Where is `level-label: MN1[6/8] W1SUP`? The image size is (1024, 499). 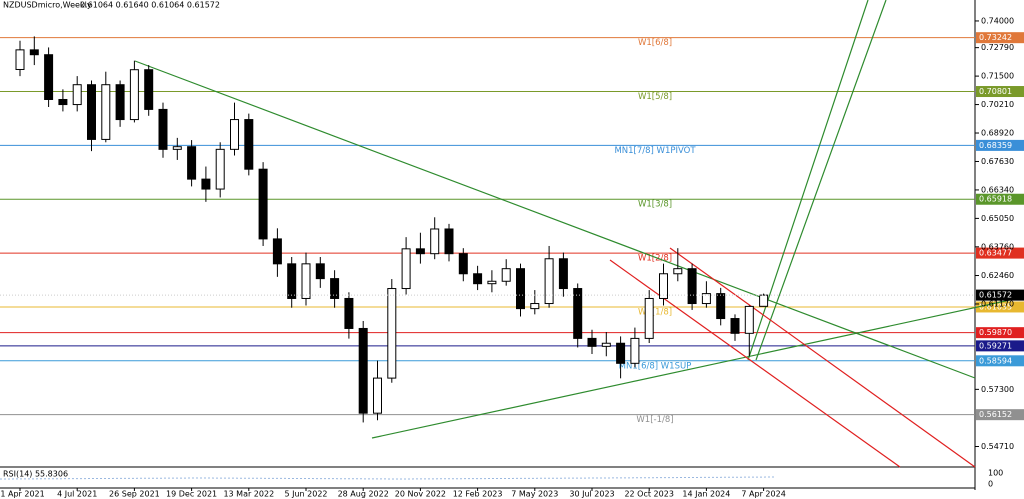
level-label: MN1[6/8] W1SUP is located at coordinates (655, 366).